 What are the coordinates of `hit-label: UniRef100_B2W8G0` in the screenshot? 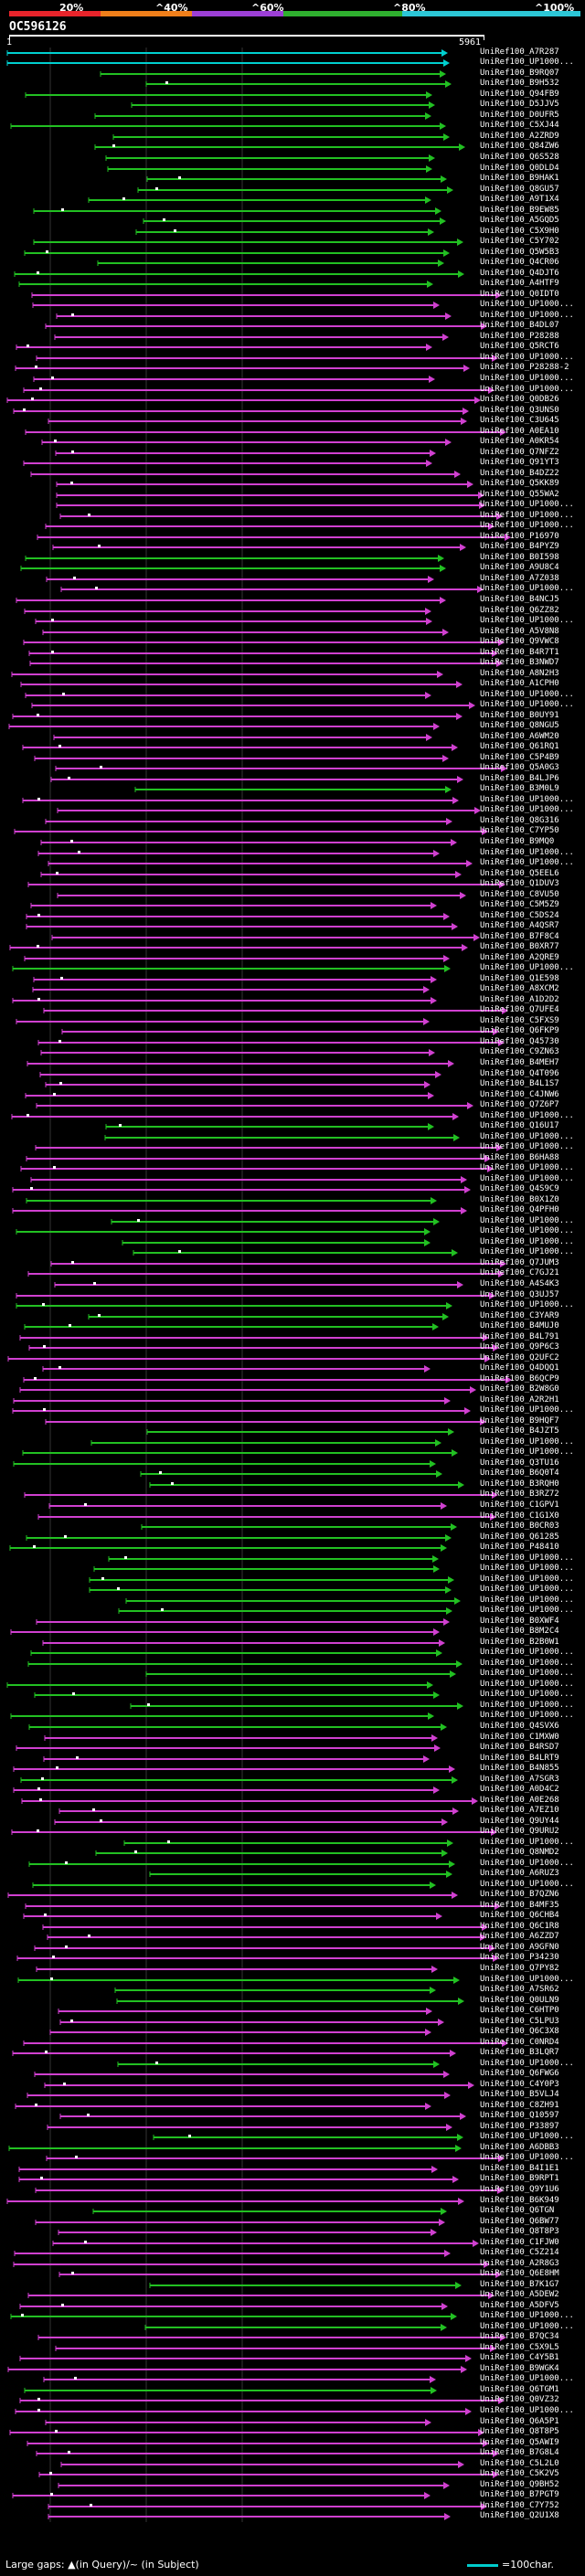 It's located at (519, 1389).